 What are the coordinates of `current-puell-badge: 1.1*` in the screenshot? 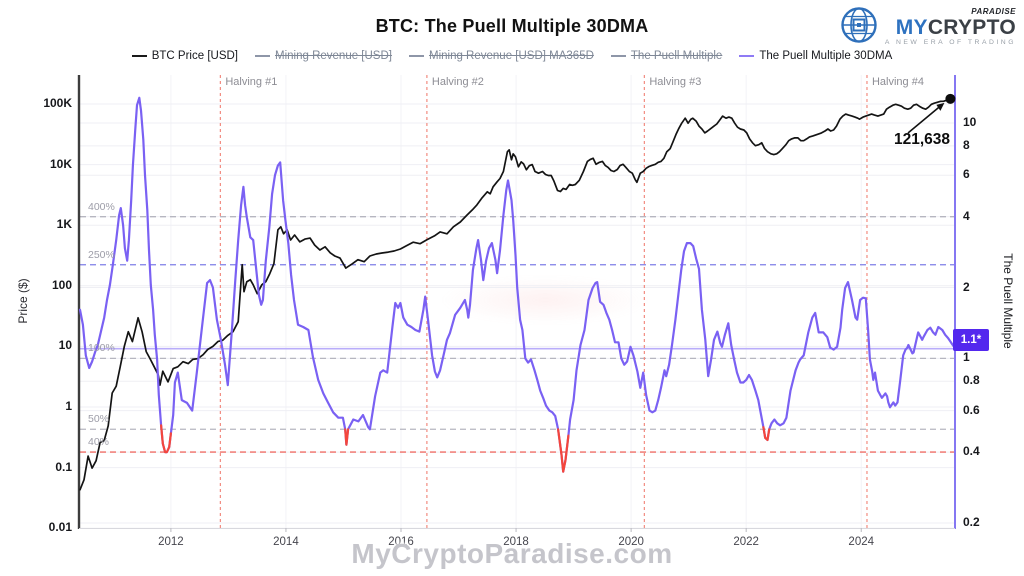 It's located at (971, 340).